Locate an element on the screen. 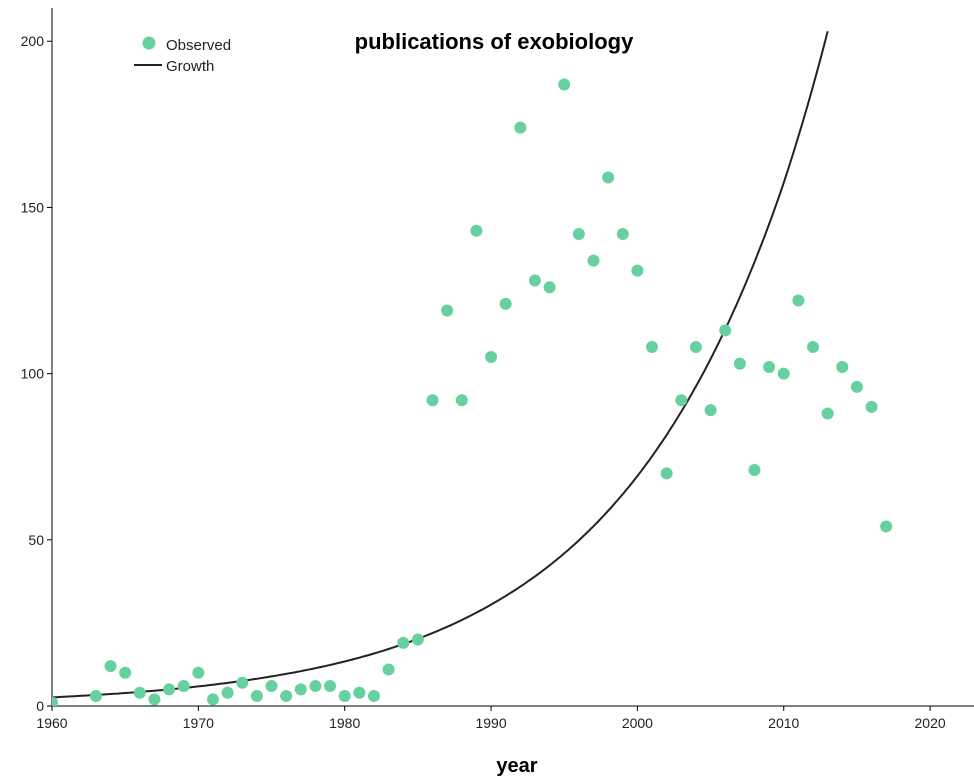  x-ticks: 1960 1970 1980 1990 2000 2010 2020 is located at coordinates (491, 718).